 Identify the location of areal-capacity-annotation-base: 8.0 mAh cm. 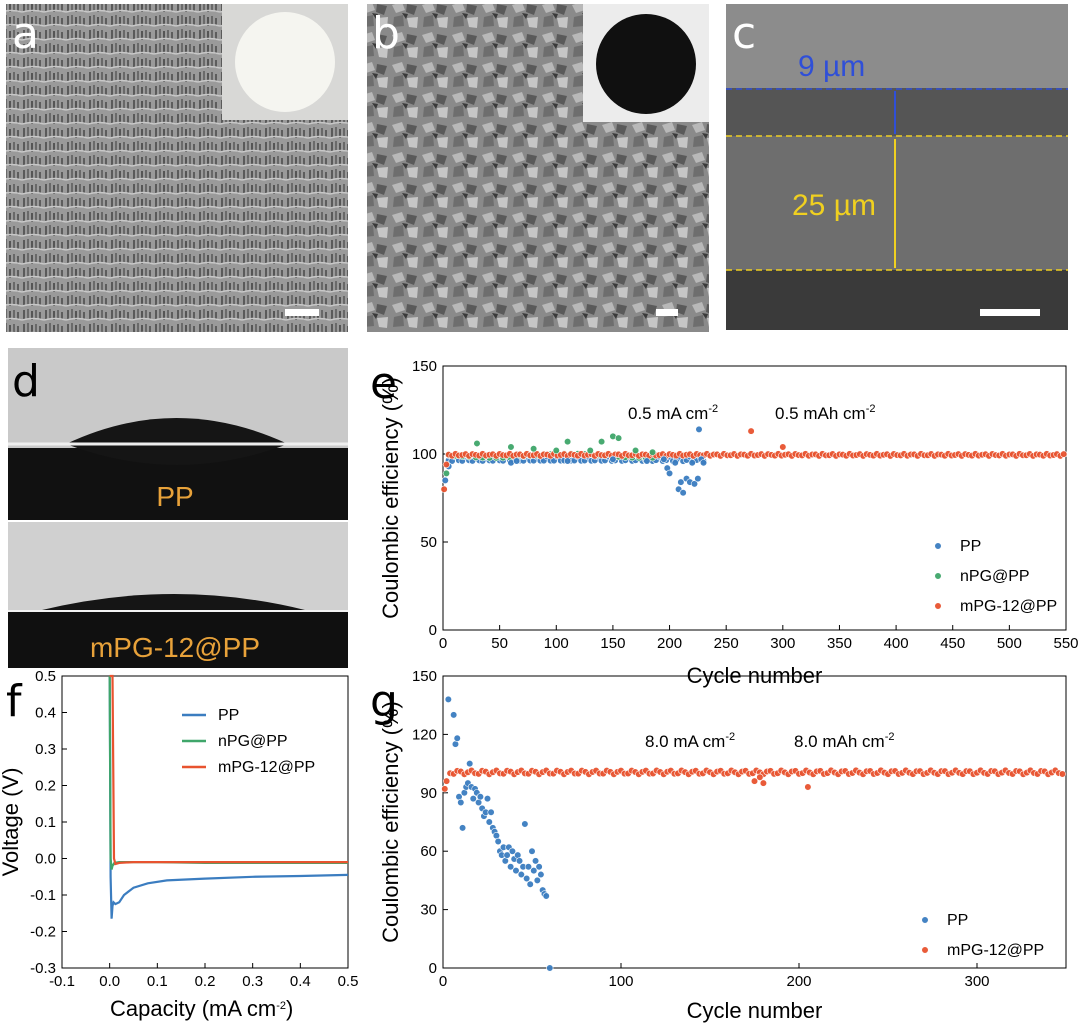
(839, 741).